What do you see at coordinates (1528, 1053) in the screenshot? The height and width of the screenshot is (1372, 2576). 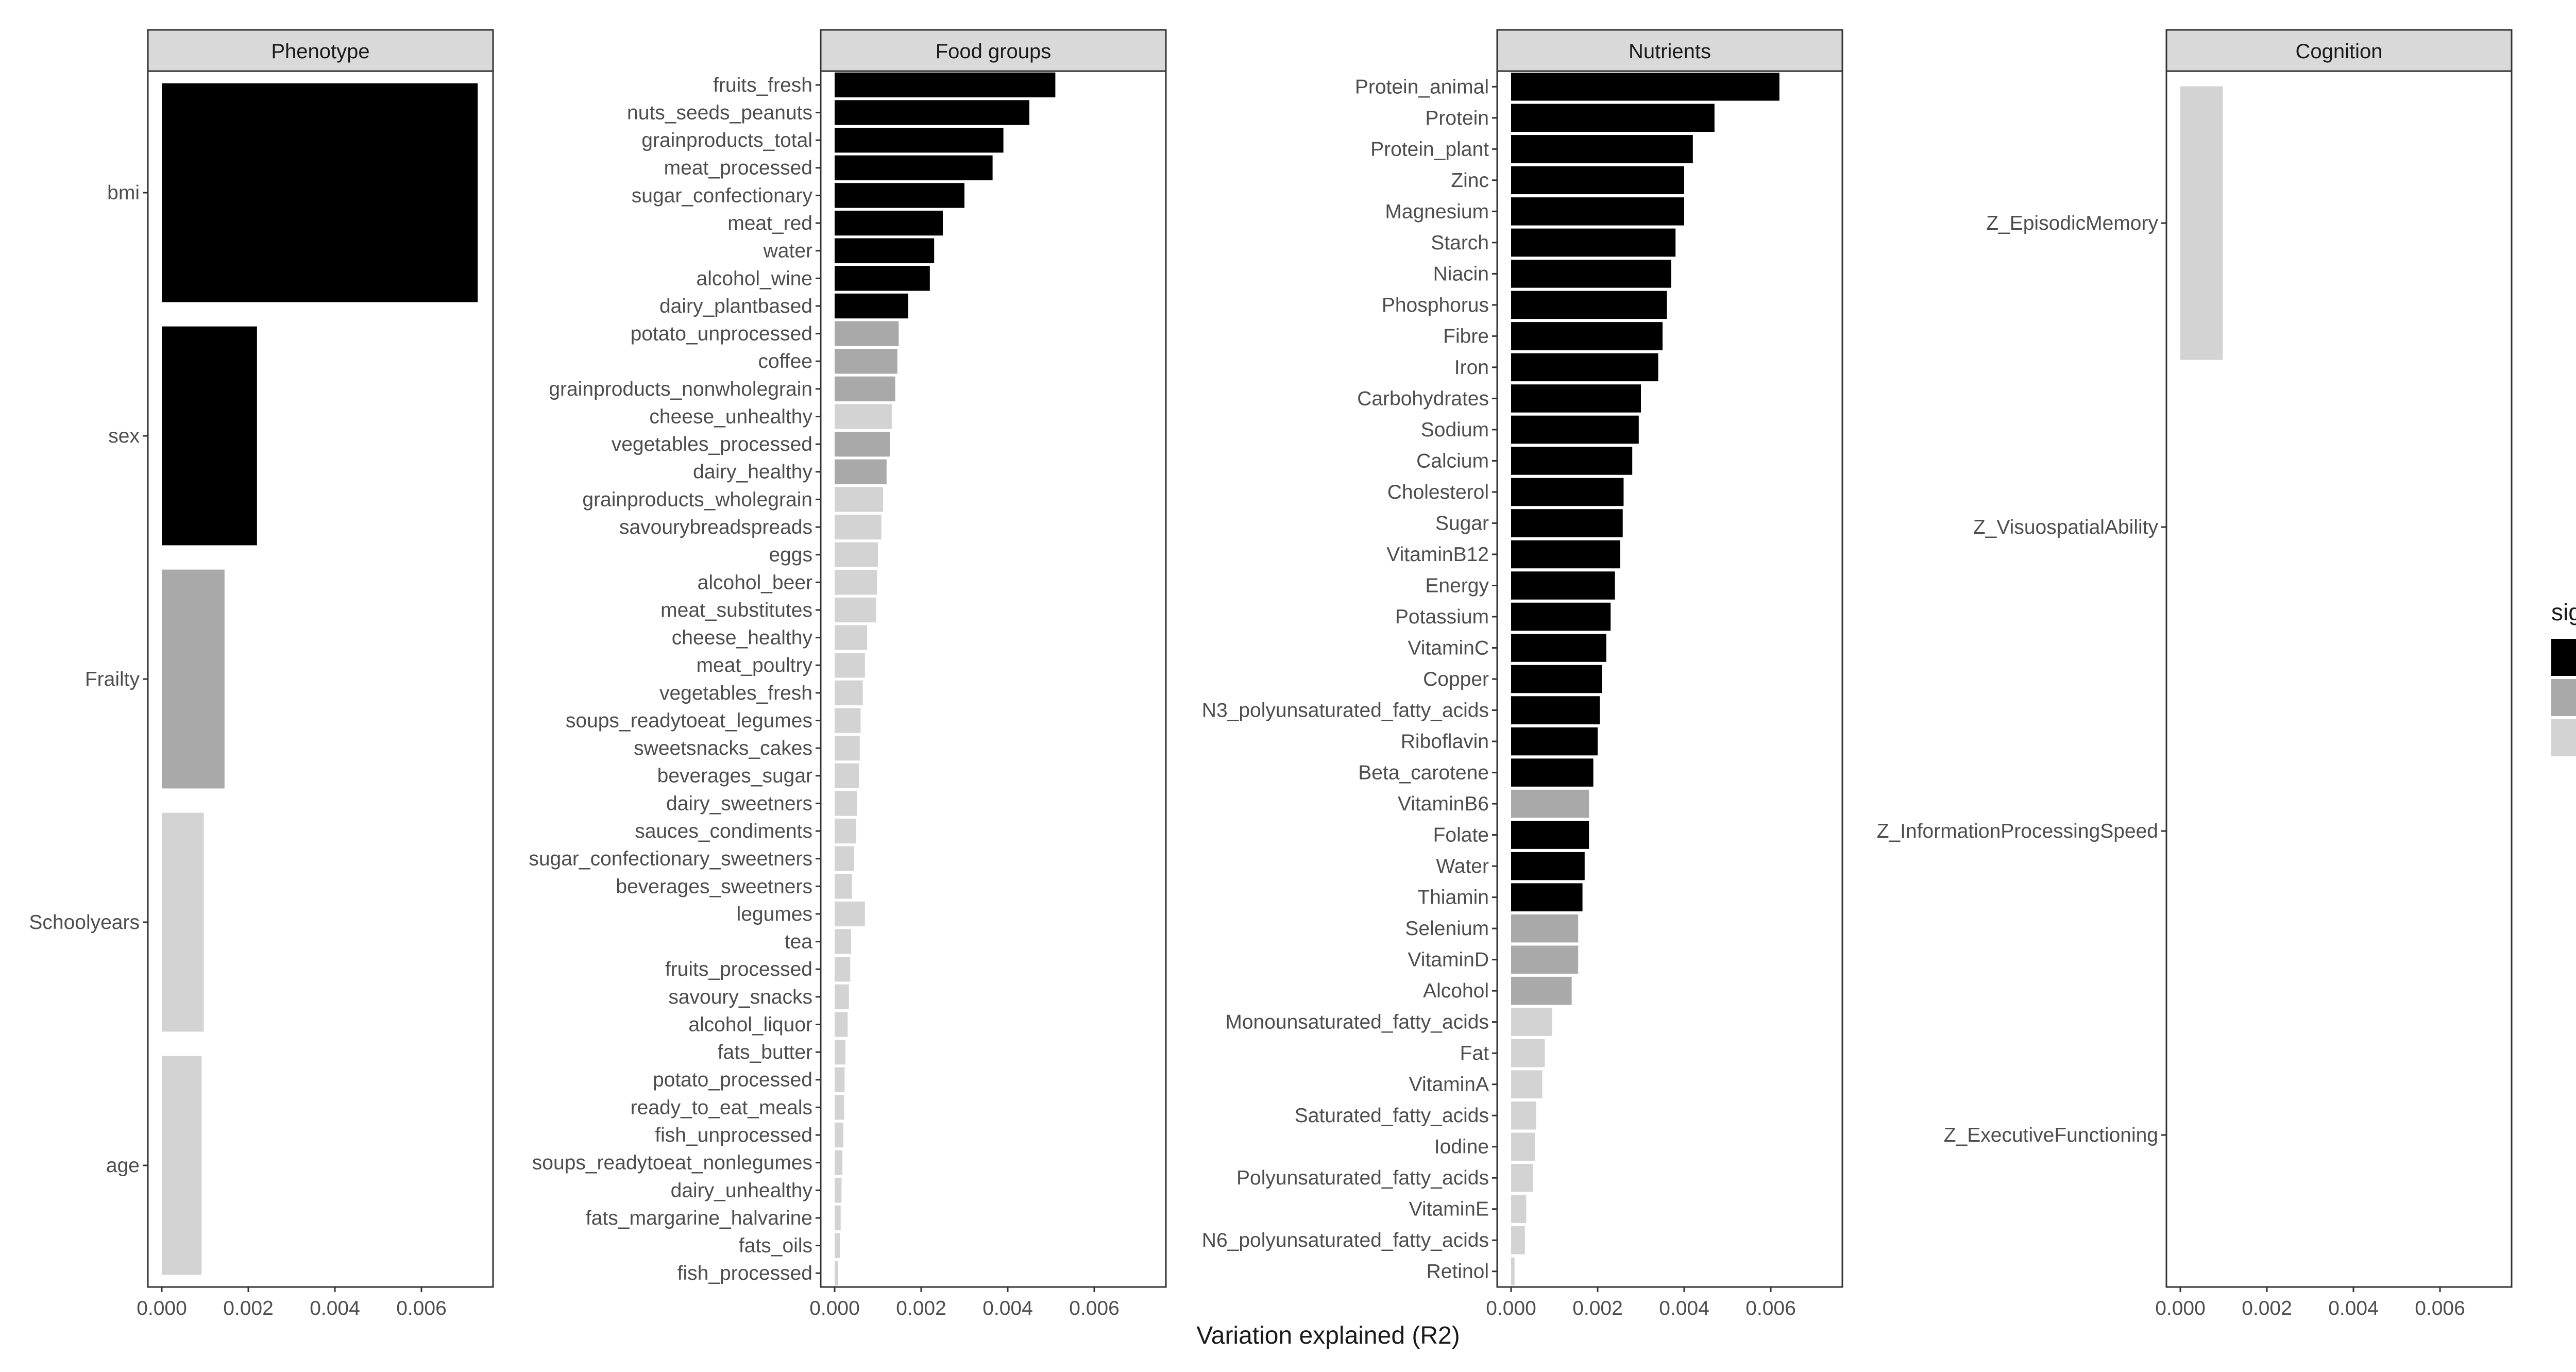 I see `bar-fat` at bounding box center [1528, 1053].